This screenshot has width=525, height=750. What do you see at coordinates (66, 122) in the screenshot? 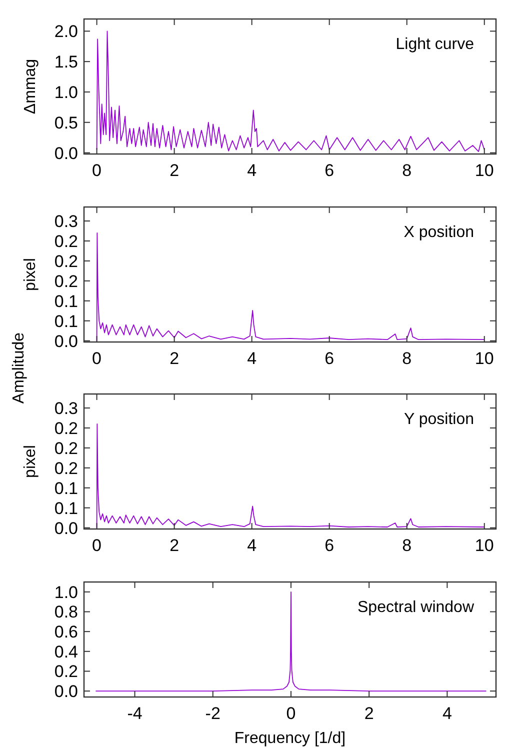
I see `y-tick-label: 0.5` at bounding box center [66, 122].